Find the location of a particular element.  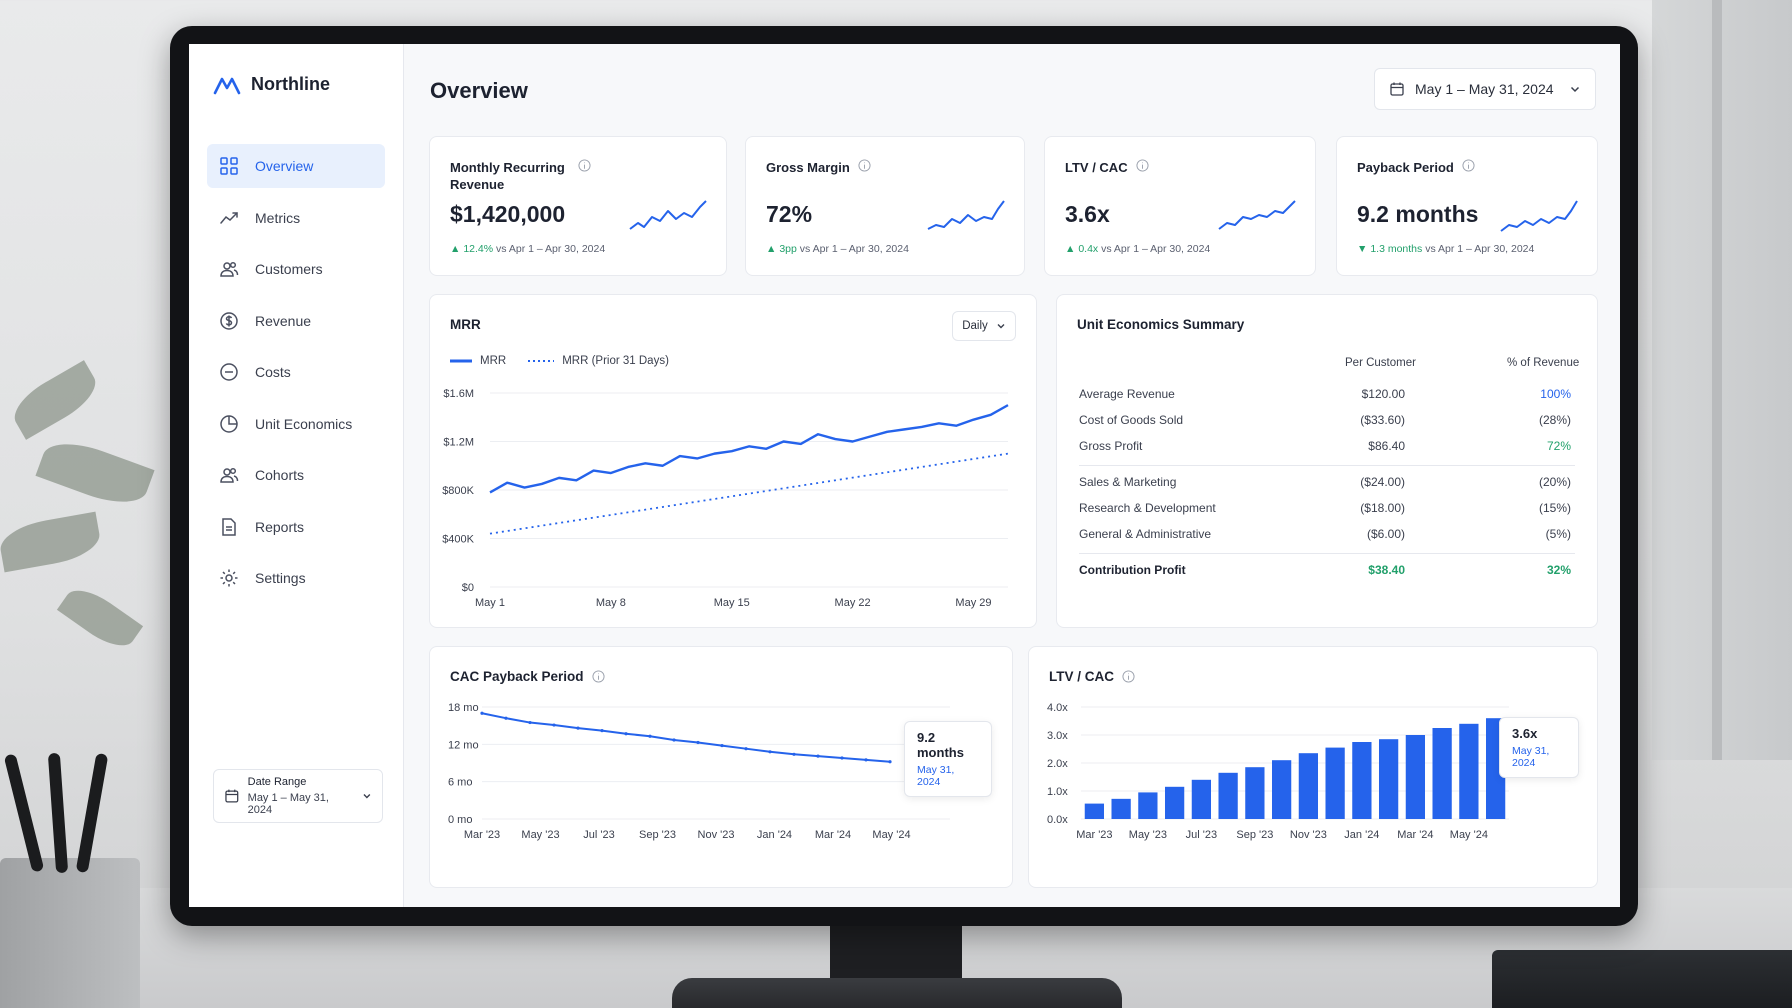

sidebar-item-revenue: Revenue is located at coordinates (296, 321).